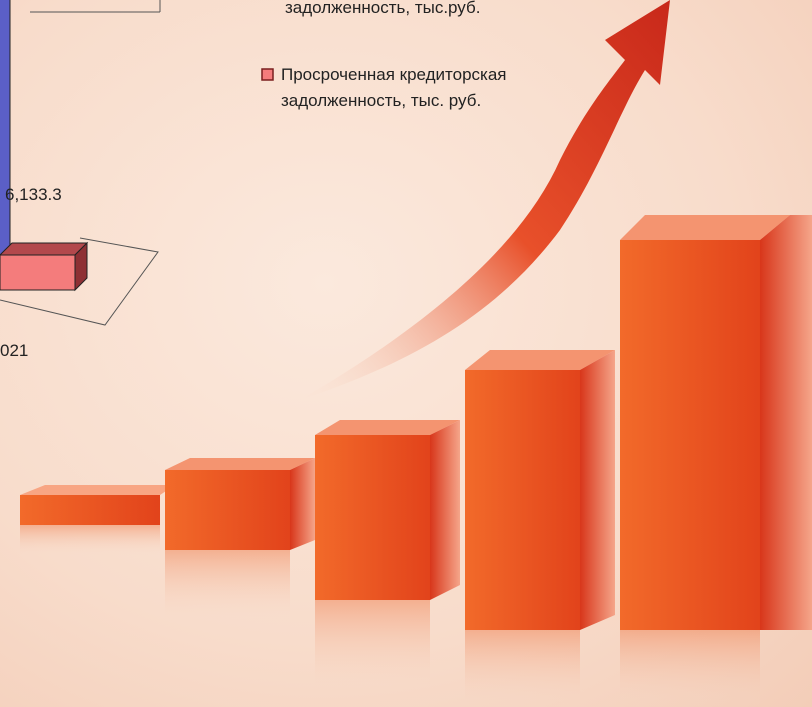  What do you see at coordinates (44, 249) in the screenshot?
I see `bar-top` at bounding box center [44, 249].